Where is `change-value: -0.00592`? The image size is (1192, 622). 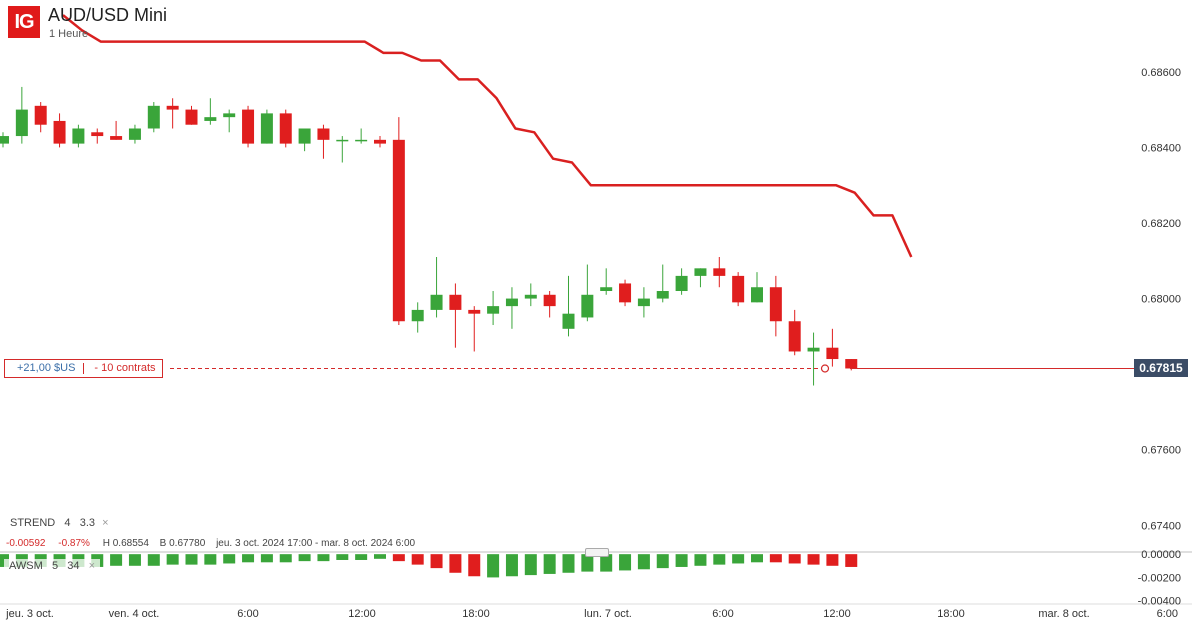
change-value: -0.00592 is located at coordinates (26, 543).